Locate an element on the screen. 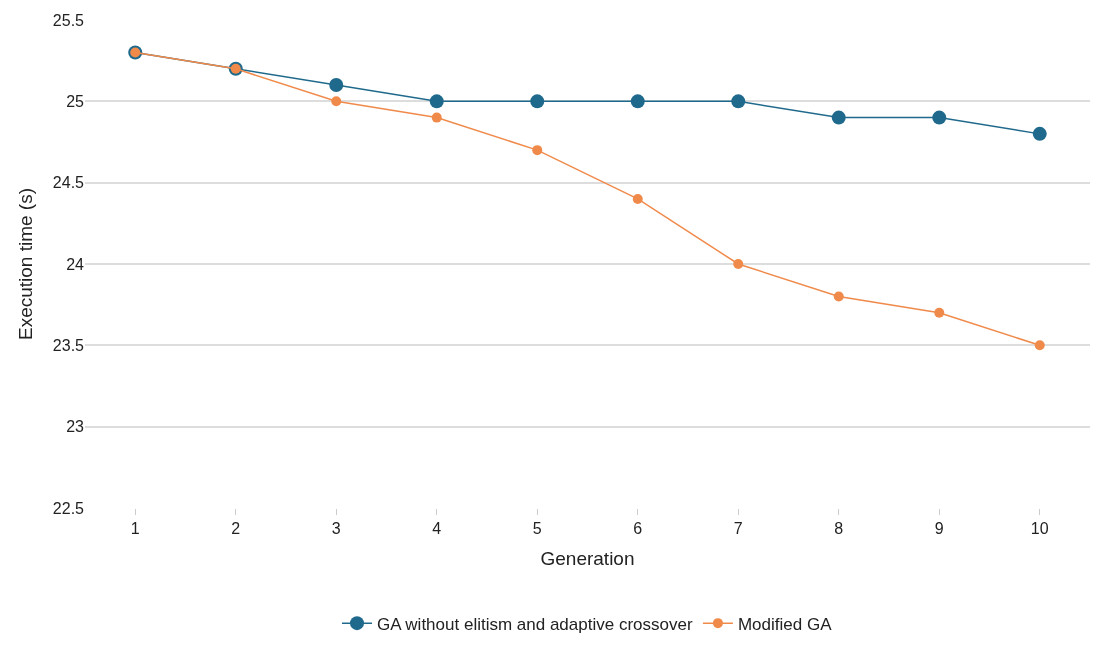 This screenshot has height=653, width=1110. x-tick-label: 5 is located at coordinates (537, 529).